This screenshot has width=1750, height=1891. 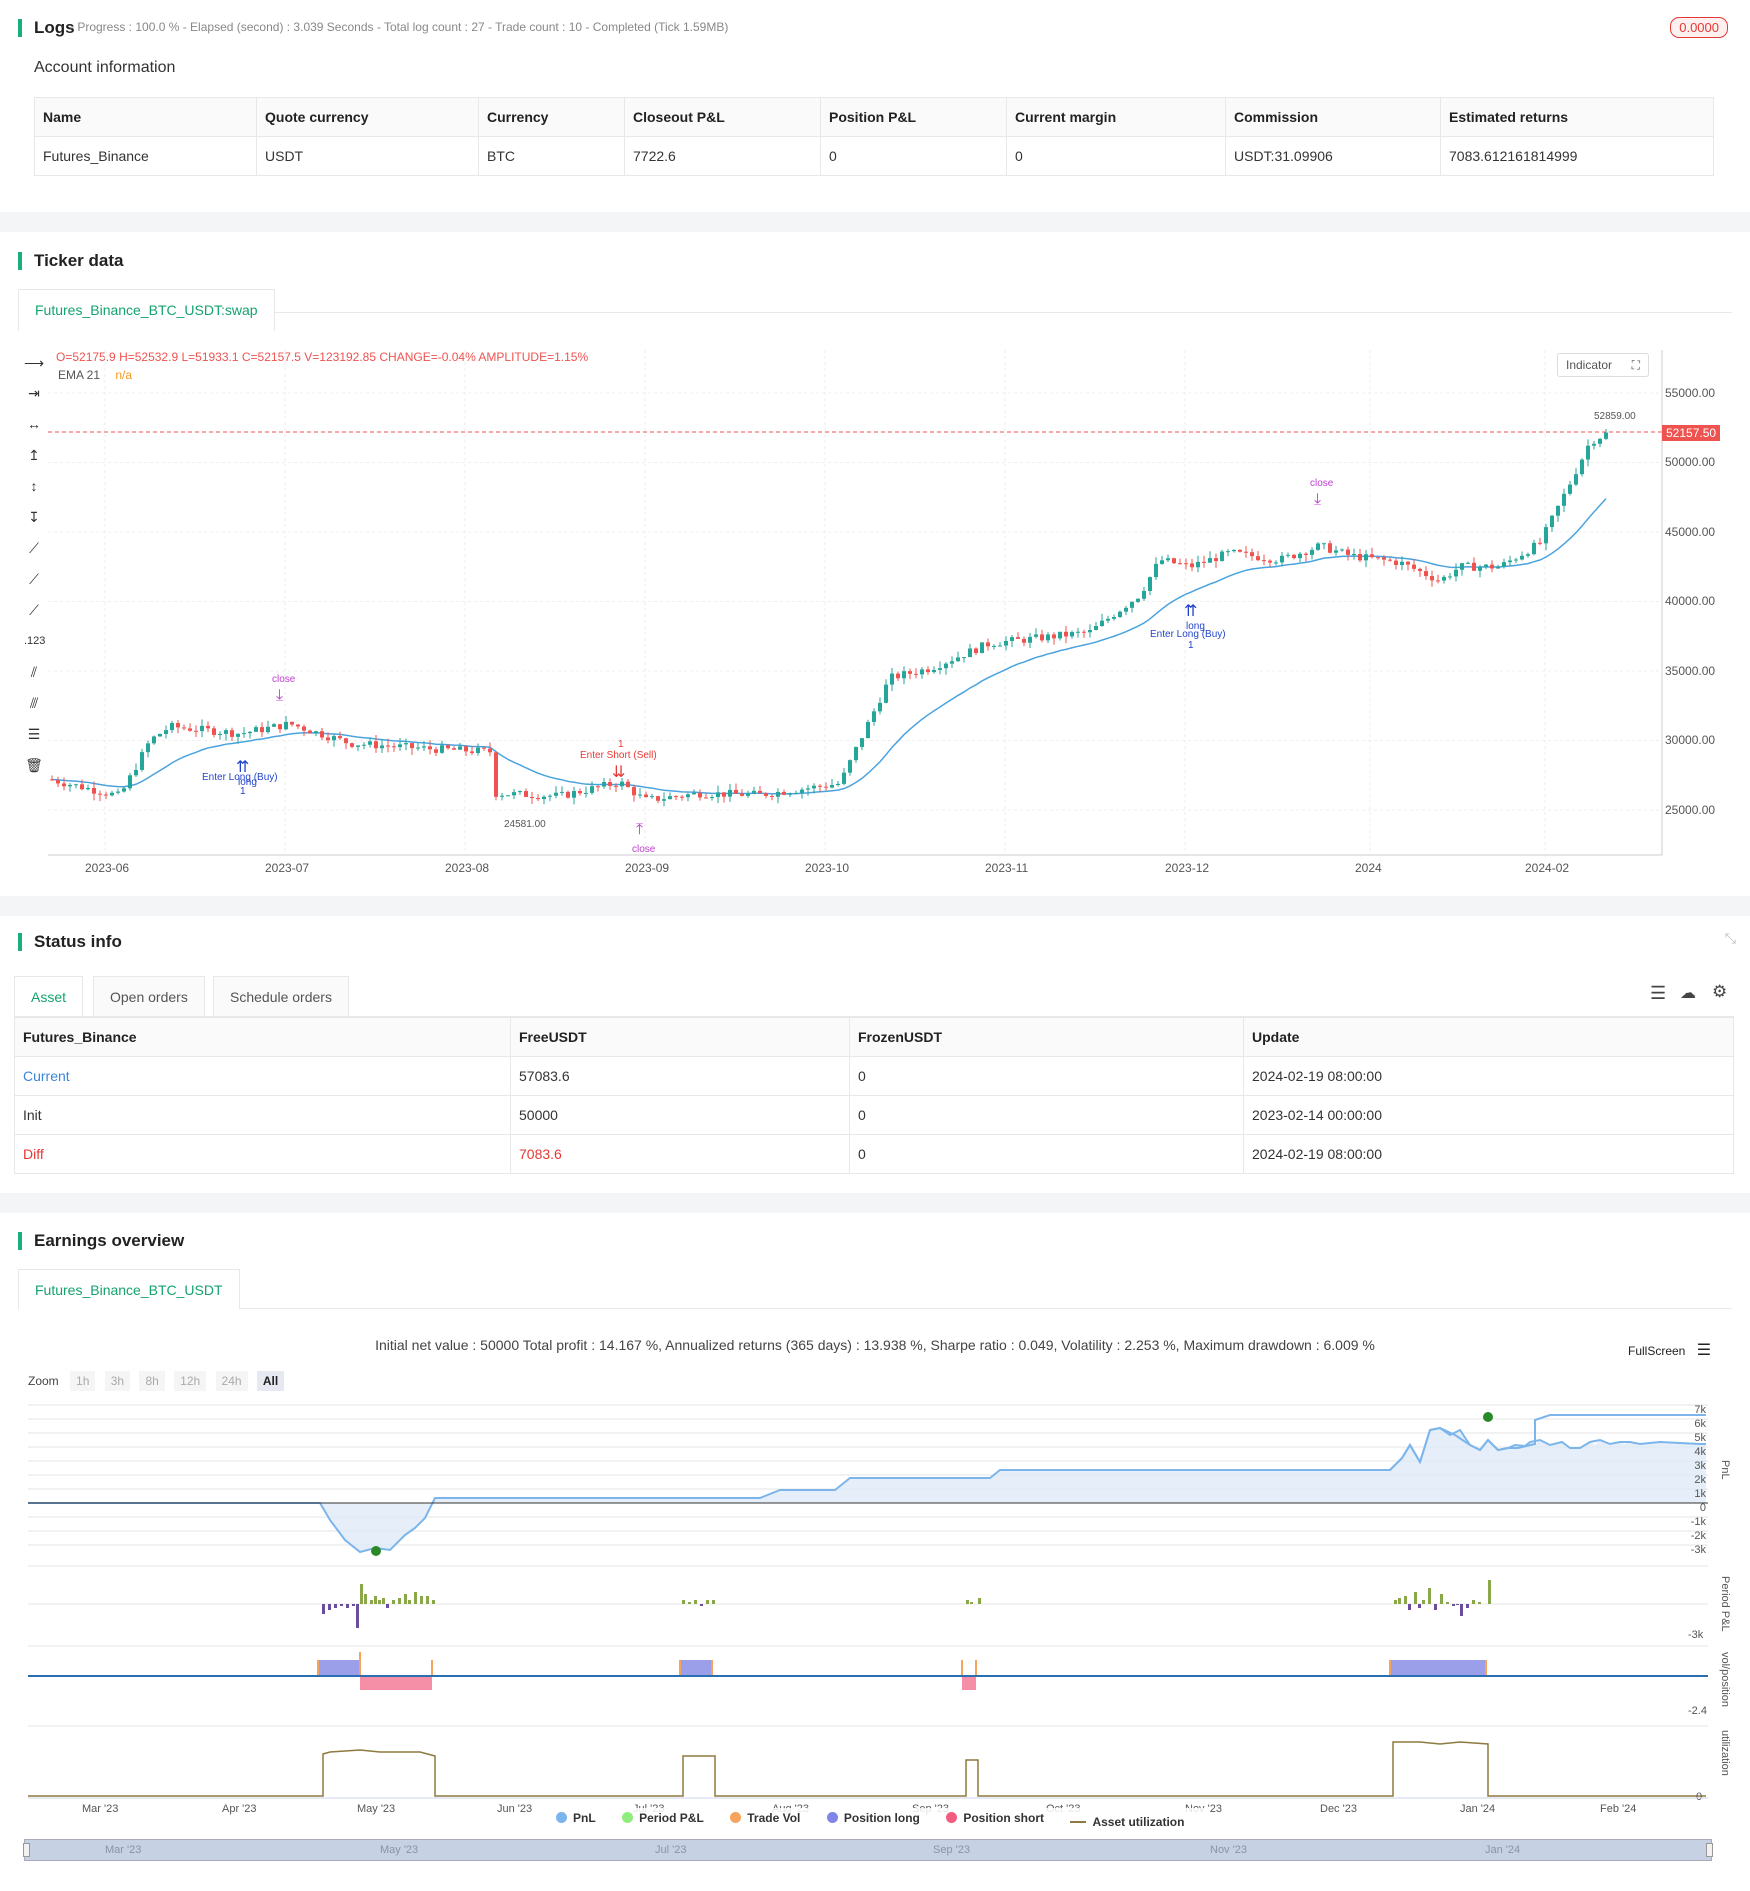 I want to click on col-position-pnl: Position P&L, so click(x=913, y=117).